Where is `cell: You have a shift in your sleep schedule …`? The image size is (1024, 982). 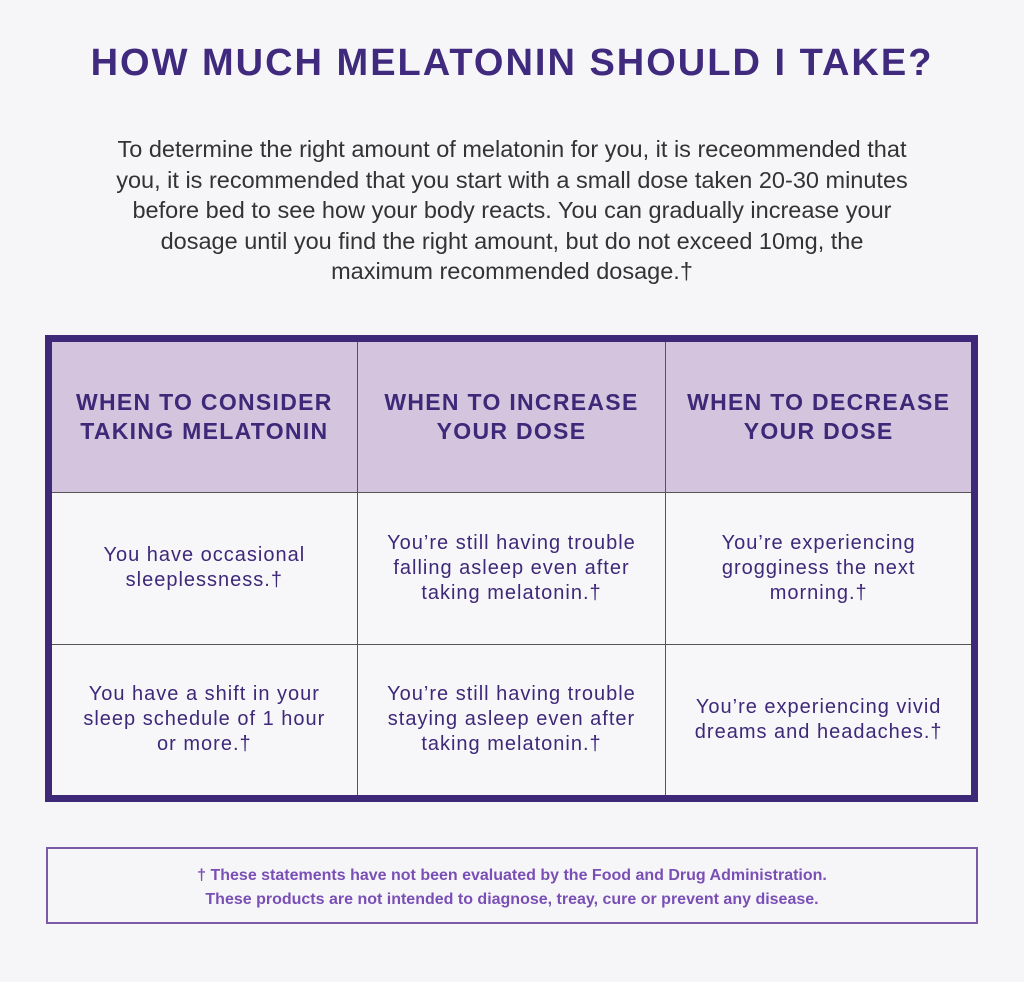 cell: You have a shift in your sleep schedule … is located at coordinates (203, 721).